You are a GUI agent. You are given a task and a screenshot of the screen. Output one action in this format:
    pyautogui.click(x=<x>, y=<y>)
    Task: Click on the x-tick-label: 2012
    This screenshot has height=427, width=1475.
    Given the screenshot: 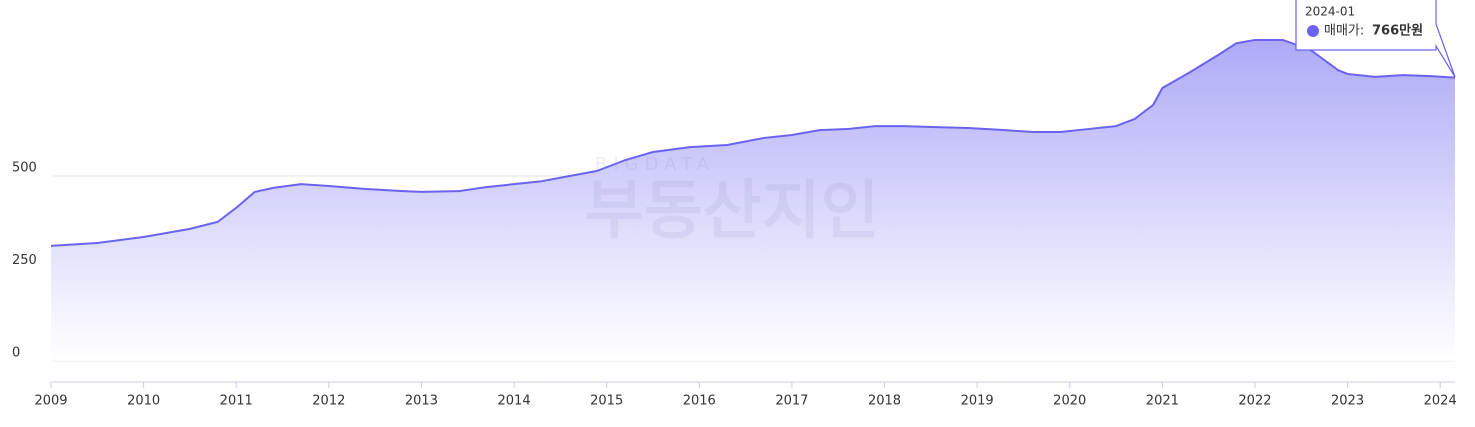 What is the action you would take?
    pyautogui.click(x=328, y=401)
    